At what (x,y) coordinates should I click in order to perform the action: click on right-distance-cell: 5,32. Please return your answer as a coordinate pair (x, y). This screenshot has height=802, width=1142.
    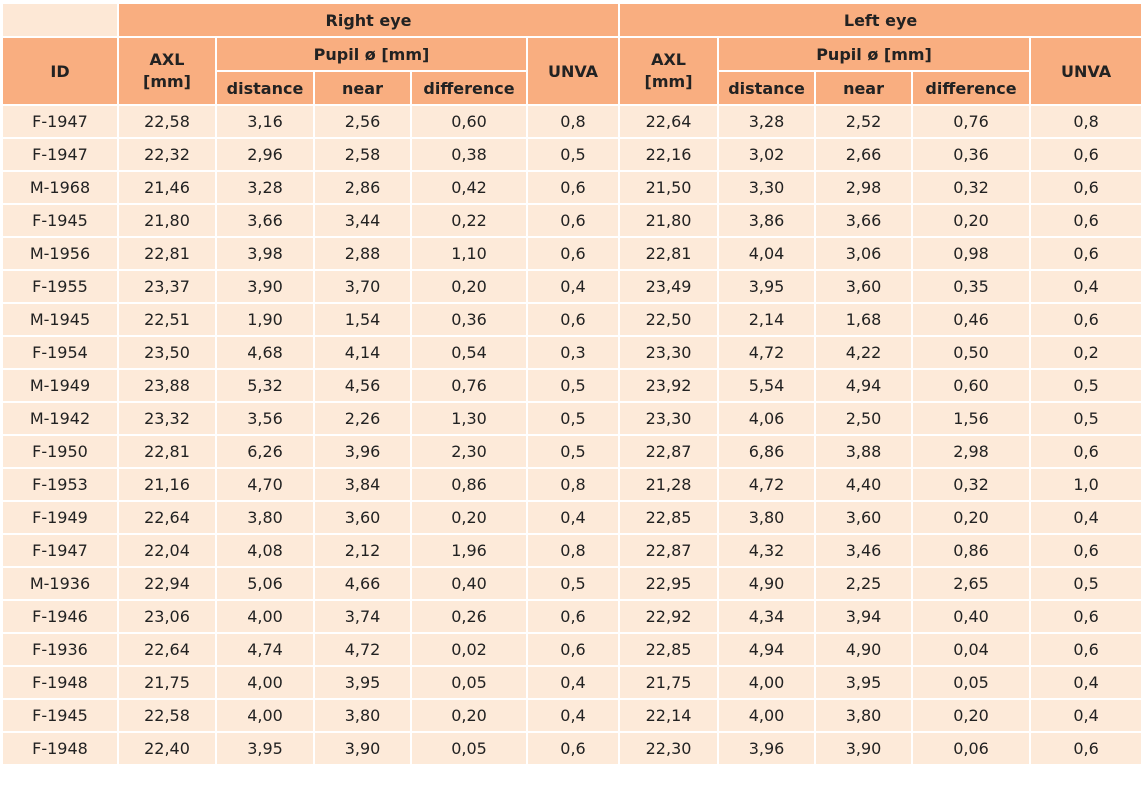
    Looking at the image, I should click on (265, 385).